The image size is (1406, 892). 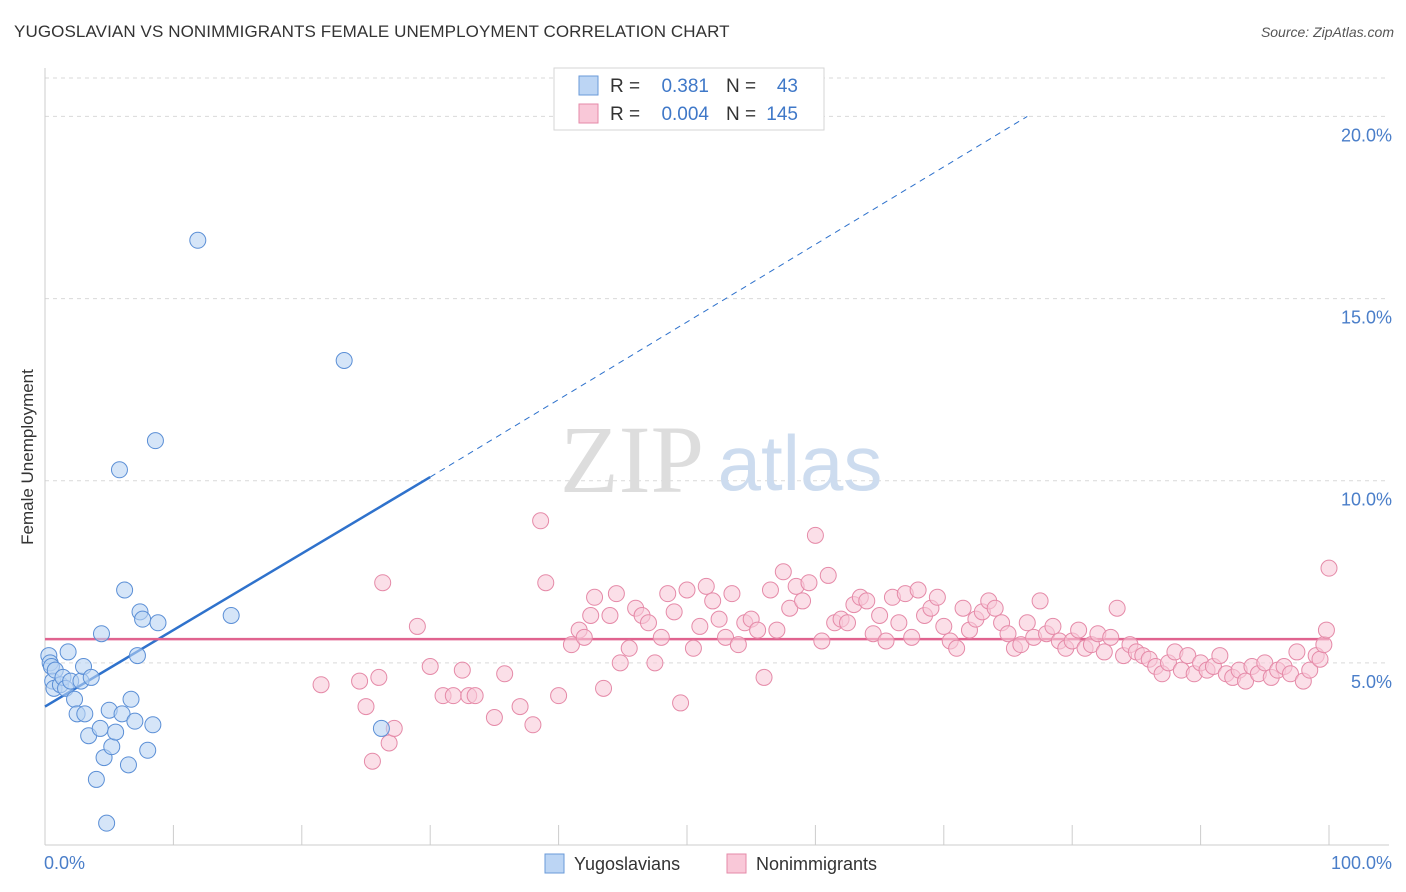 I want to click on y-tick-label: 15.0%, so click(x=1366, y=318).